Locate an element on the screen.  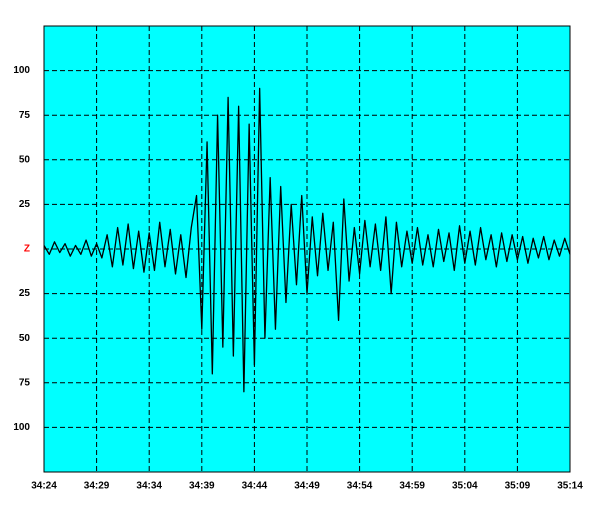
x-tick-label: 34:54 is located at coordinates (360, 486).